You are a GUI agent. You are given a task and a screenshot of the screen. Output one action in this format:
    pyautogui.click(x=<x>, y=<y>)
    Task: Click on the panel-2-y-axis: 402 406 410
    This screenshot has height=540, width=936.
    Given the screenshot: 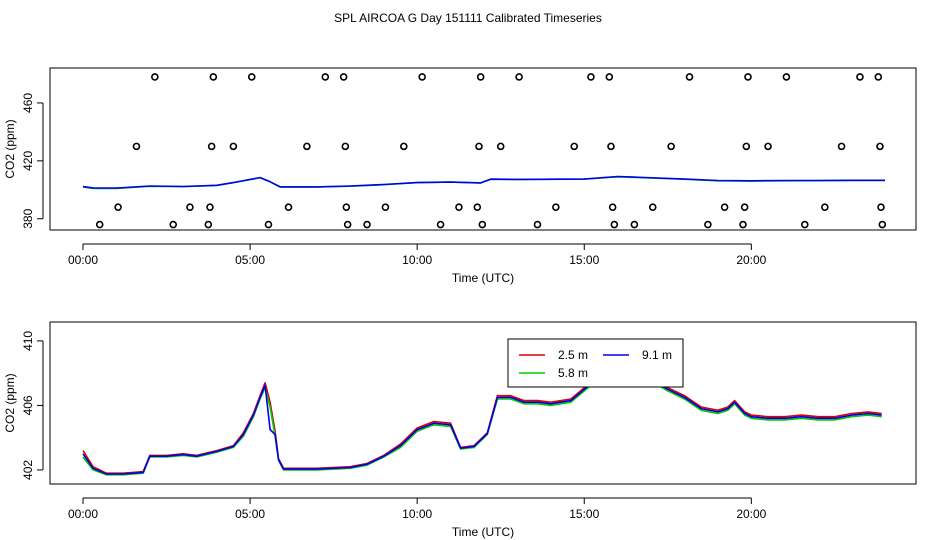 What is the action you would take?
    pyautogui.click(x=32, y=405)
    